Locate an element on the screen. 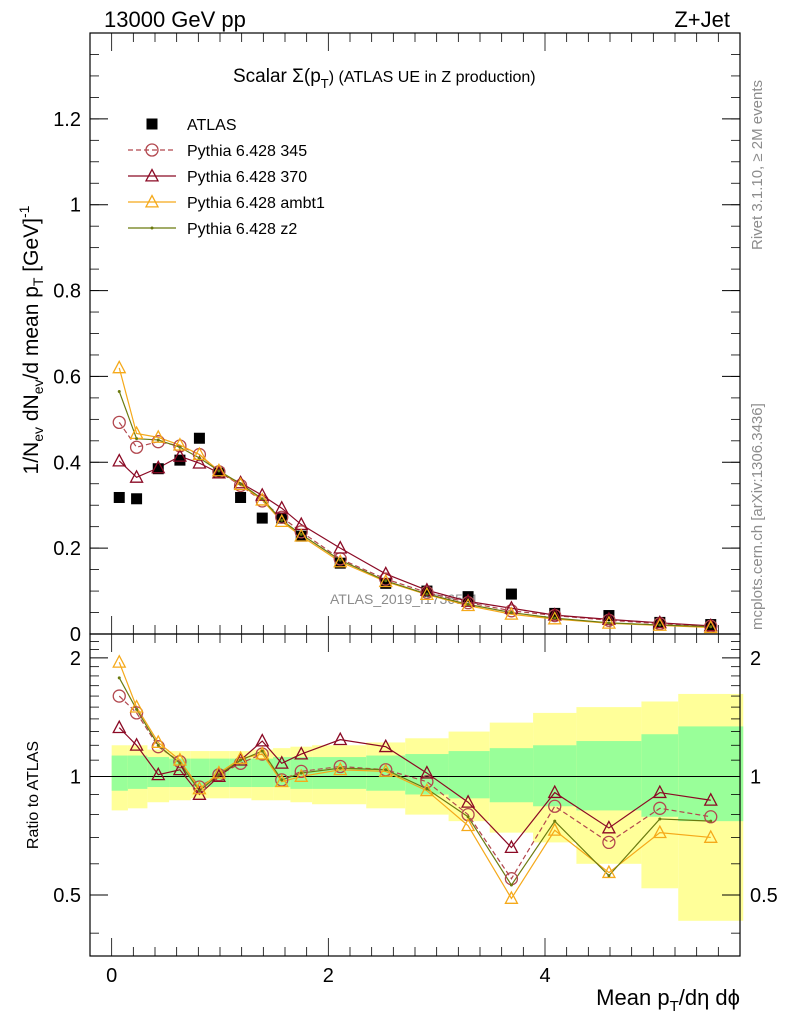  legend-marker-p370 is located at coordinates (152, 175).